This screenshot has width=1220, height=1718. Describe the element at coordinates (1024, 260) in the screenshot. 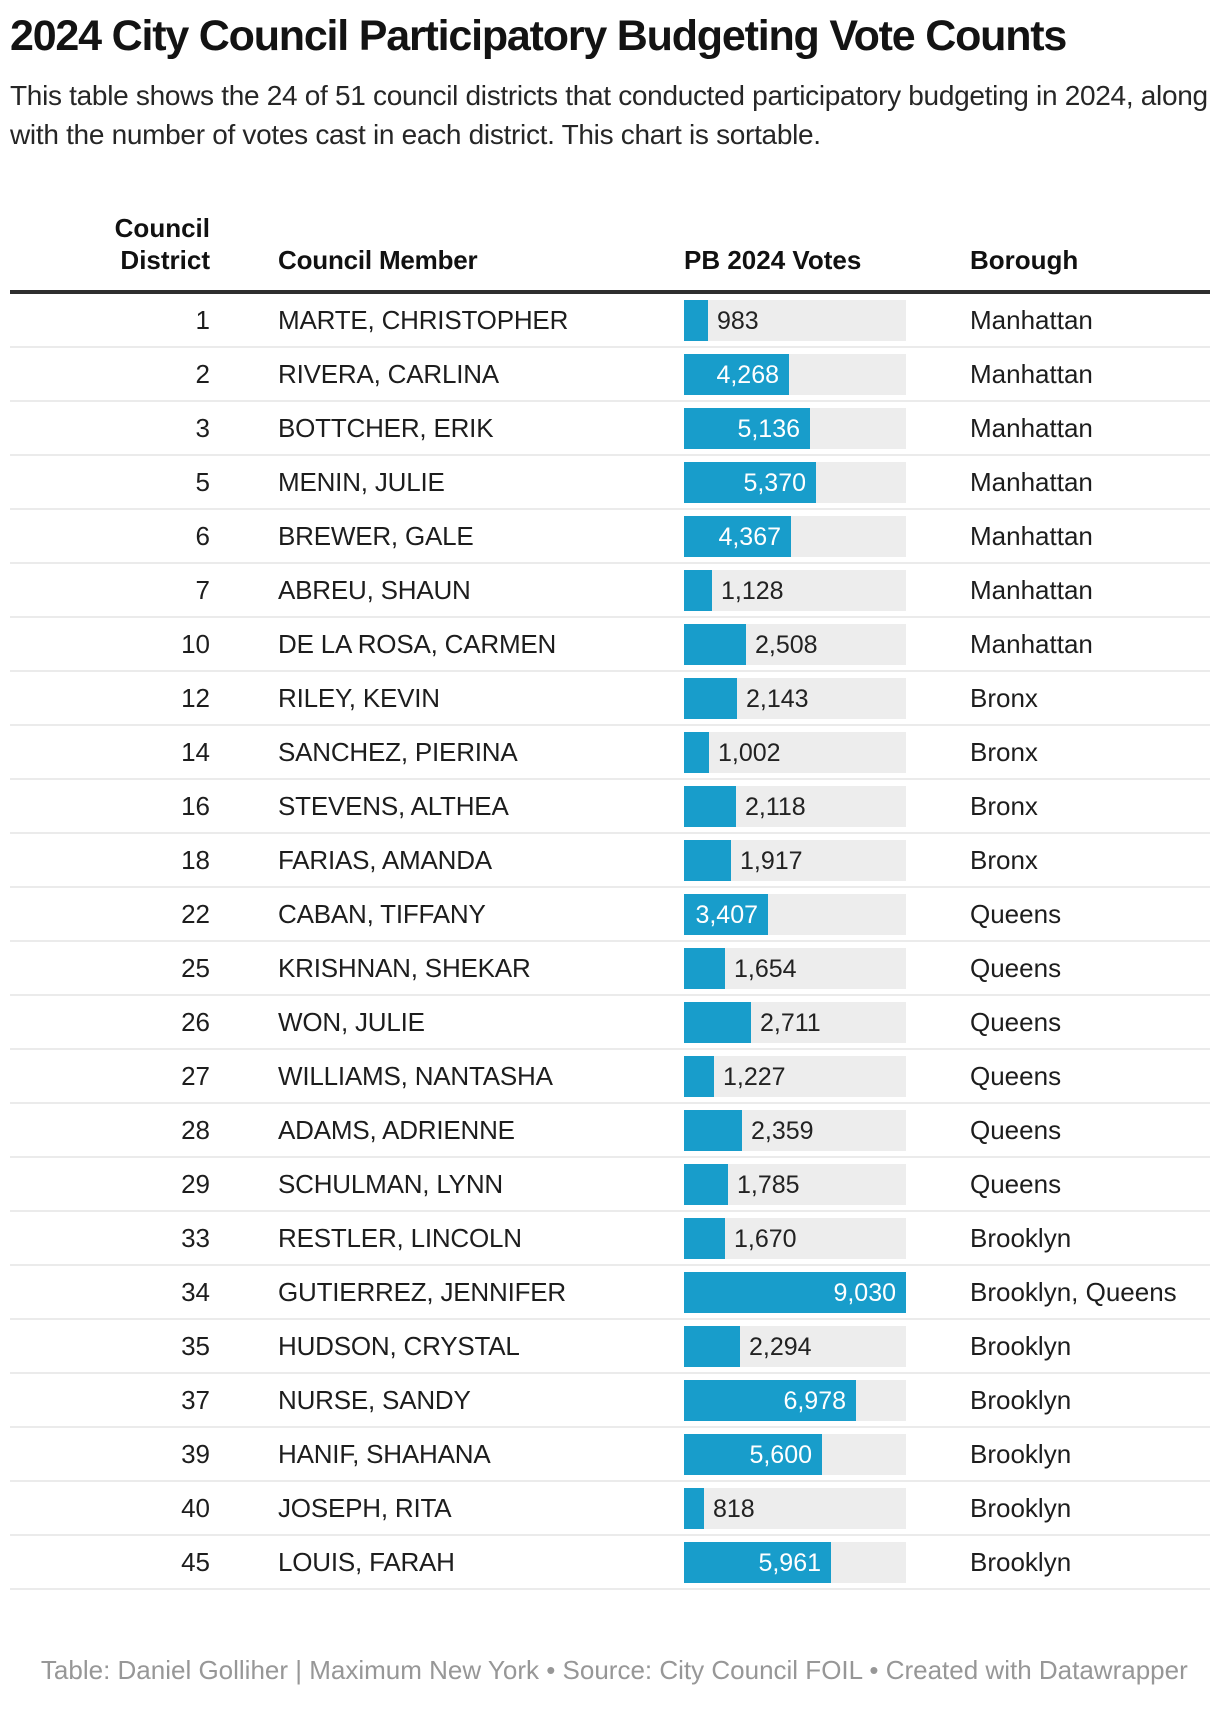

I see `column-header-borough: Borough` at that location.